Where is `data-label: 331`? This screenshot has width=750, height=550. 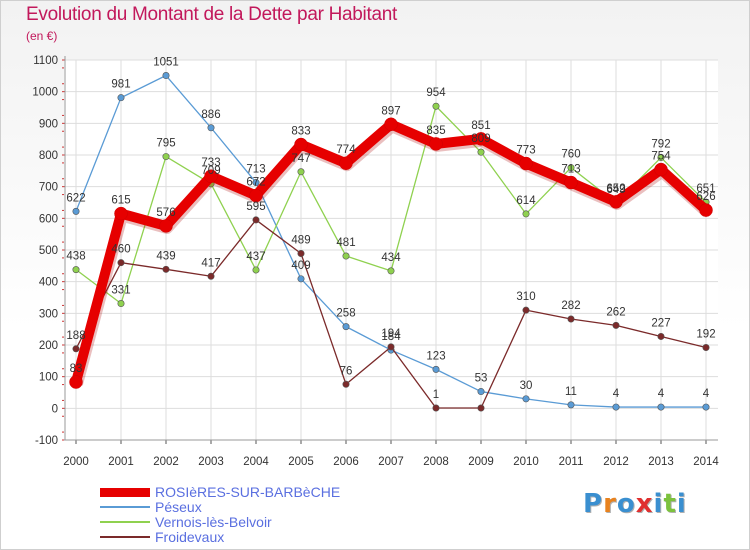
data-label: 331 is located at coordinates (120, 291).